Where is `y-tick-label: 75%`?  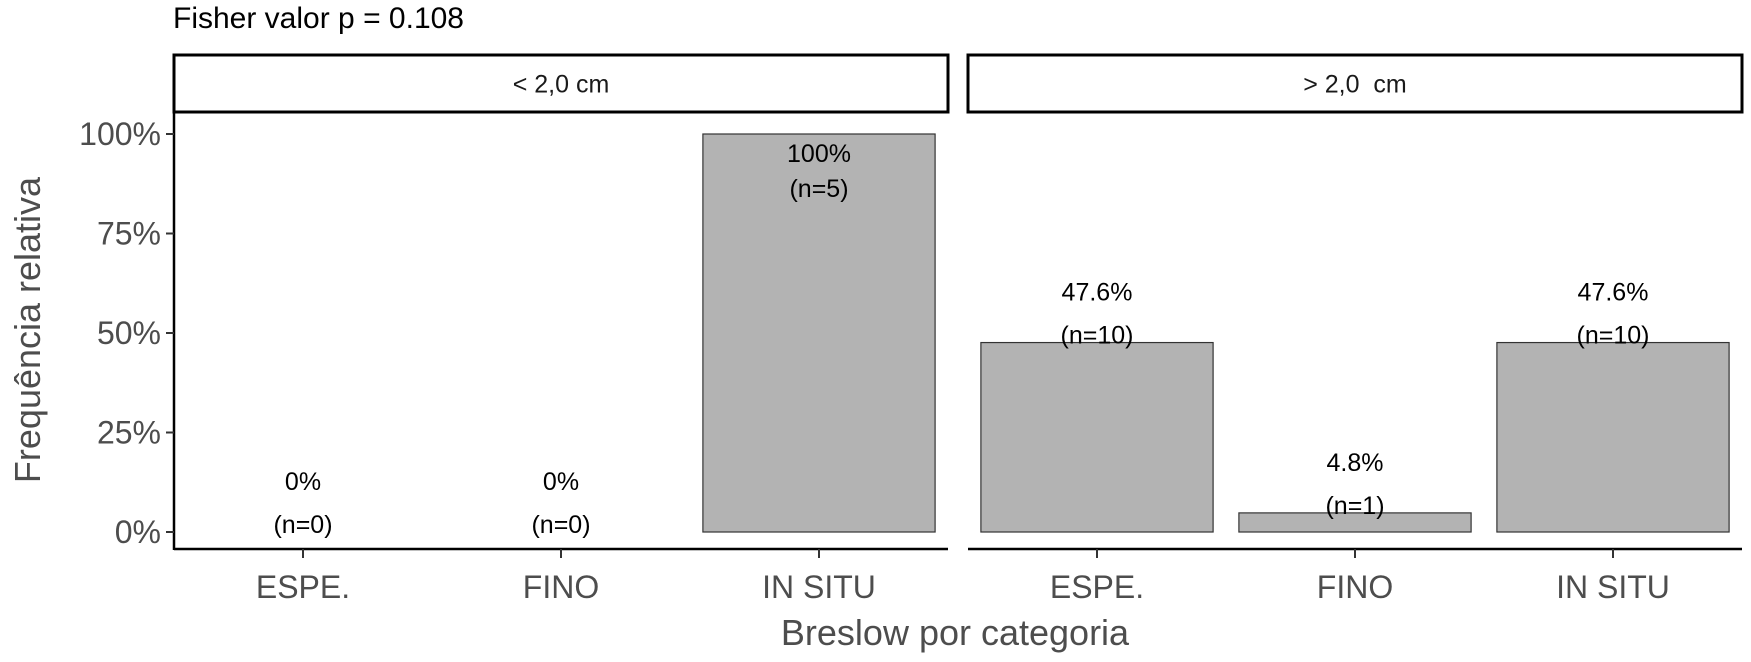
y-tick-label: 75% is located at coordinates (129, 234).